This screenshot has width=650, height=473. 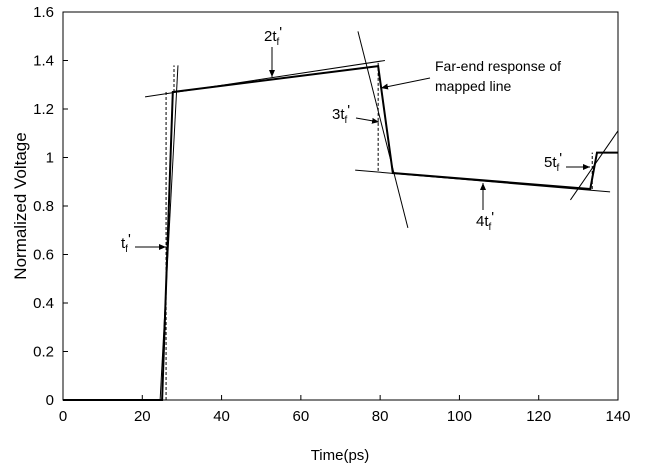 I want to click on annotation-label: tf', so click(x=126, y=243).